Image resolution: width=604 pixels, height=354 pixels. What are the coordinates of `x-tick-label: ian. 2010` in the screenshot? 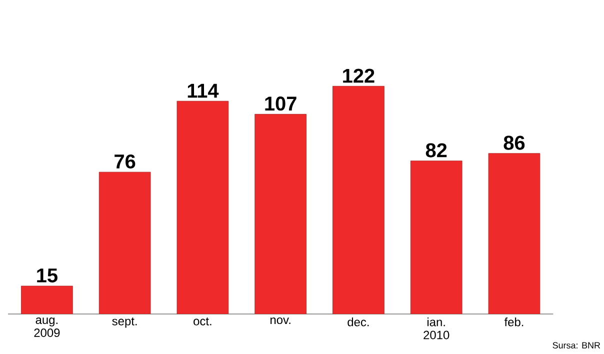 It's located at (437, 329).